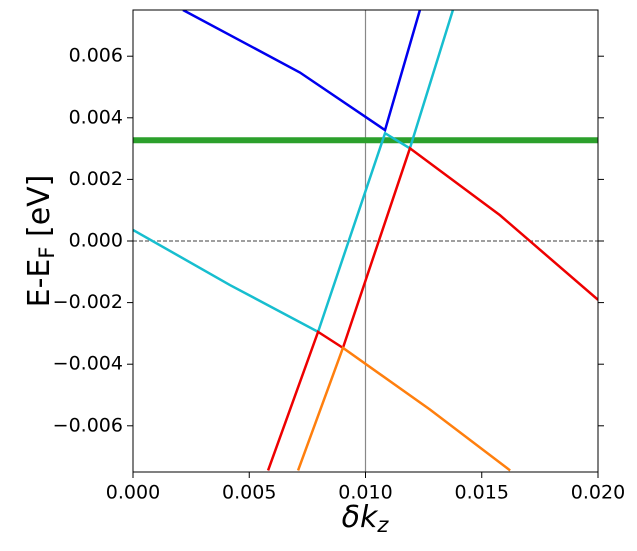 Image resolution: width=637 pixels, height=551 pixels. What do you see at coordinates (249, 493) in the screenshot?
I see `x-tick-label: 0.005` at bounding box center [249, 493].